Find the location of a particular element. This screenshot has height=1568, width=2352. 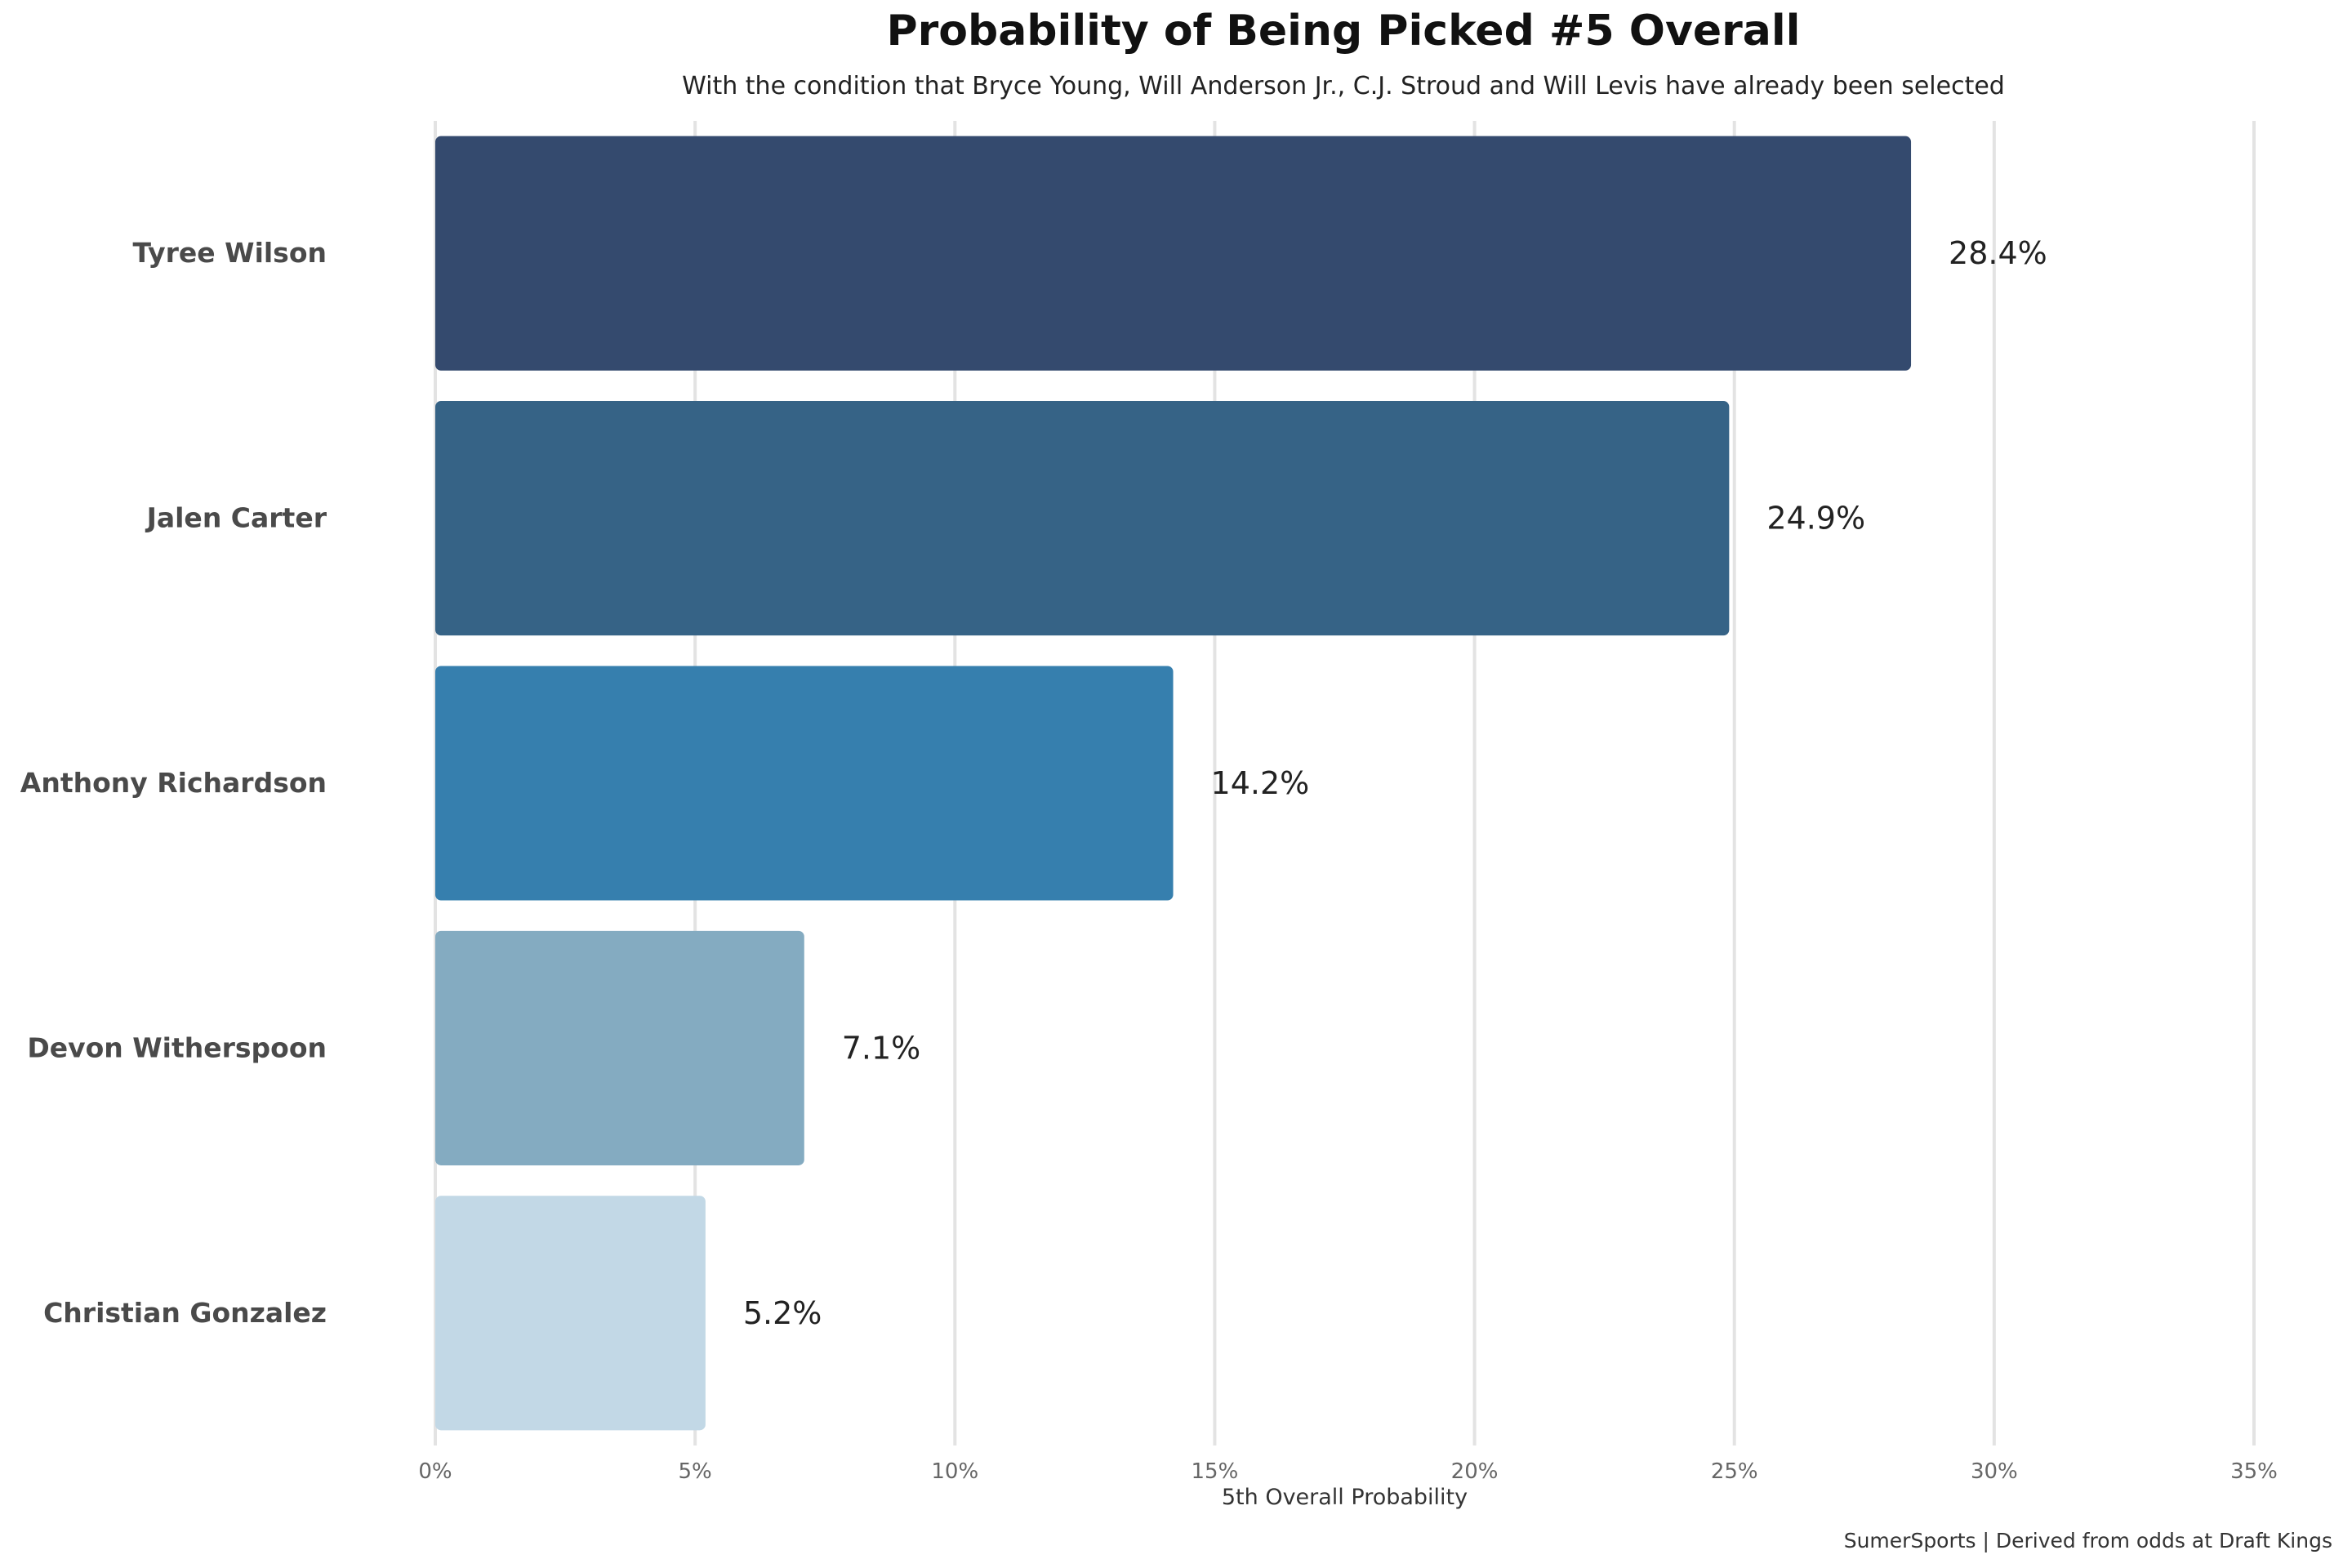

x-tick-label: 25% is located at coordinates (1734, 1471).